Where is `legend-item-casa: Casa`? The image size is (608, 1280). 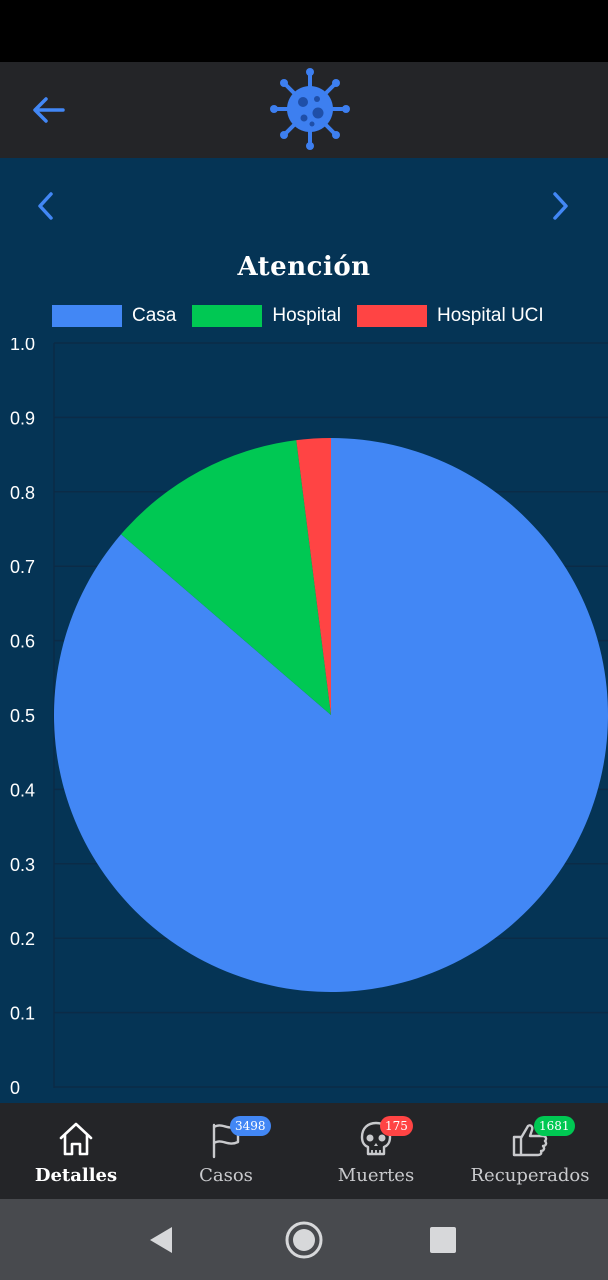
legend-item-casa: Casa is located at coordinates (114, 316).